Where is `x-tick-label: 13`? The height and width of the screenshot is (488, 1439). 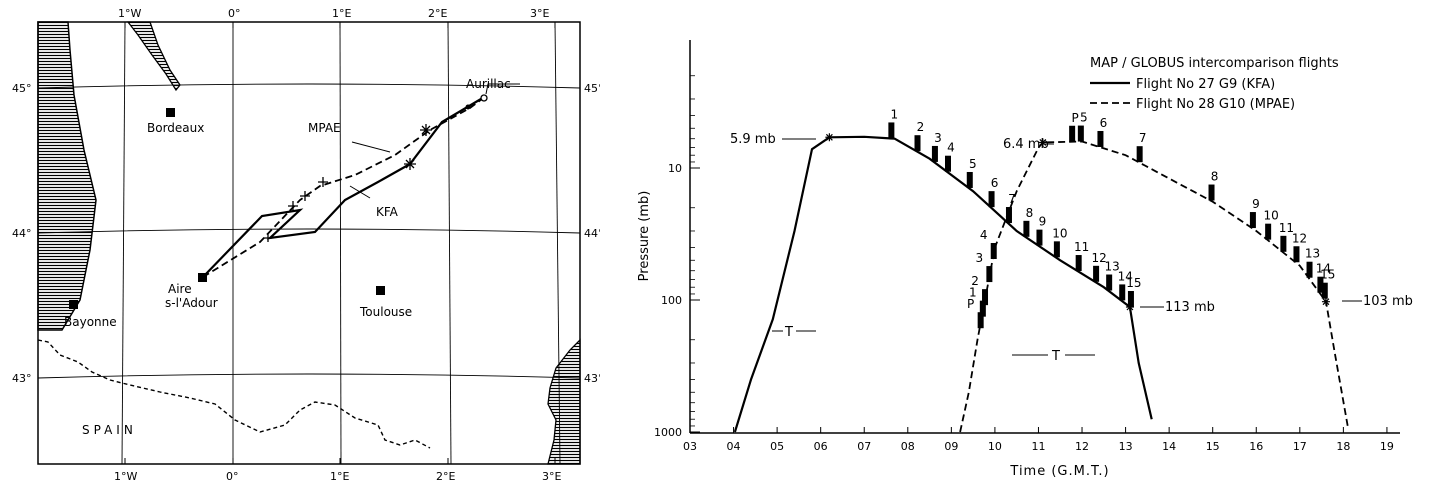 x-tick-label: 13 is located at coordinates (1126, 446).